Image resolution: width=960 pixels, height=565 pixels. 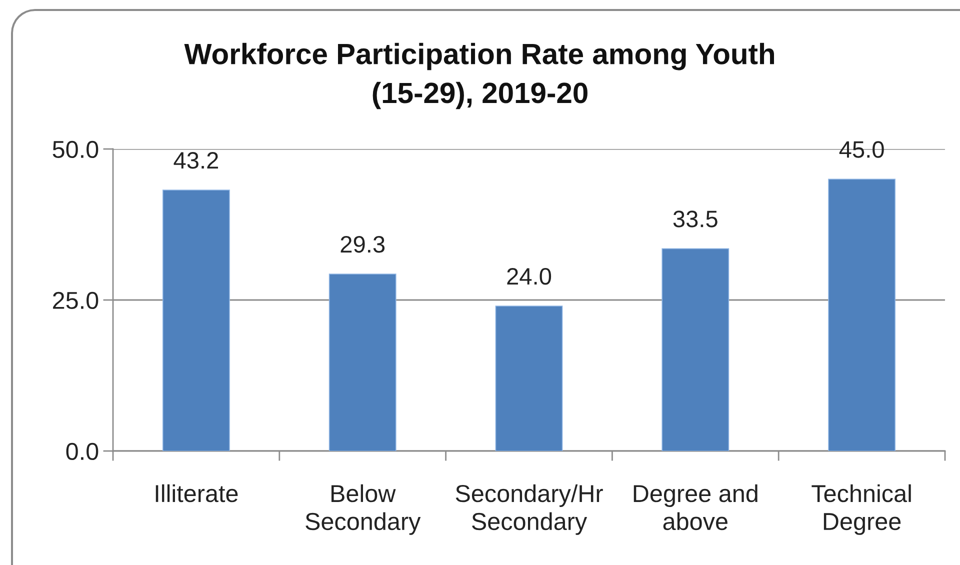 I want to click on data-label: 45.0, so click(x=861, y=149).